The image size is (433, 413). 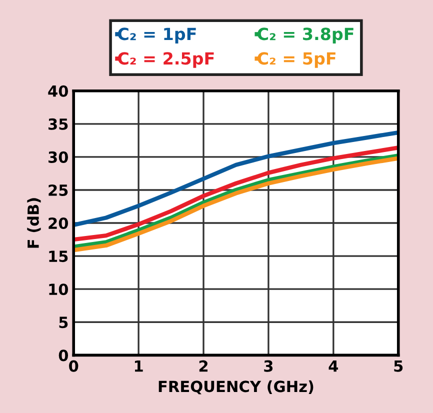 I want to click on y-tick-label: 5, so click(x=63, y=322).